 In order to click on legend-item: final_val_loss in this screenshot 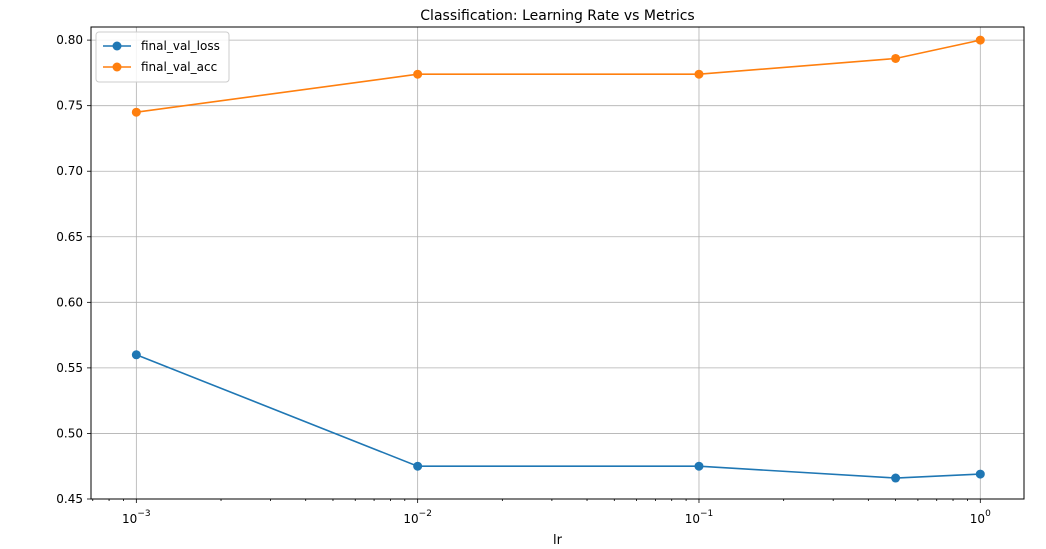, I will do `click(161, 46)`.